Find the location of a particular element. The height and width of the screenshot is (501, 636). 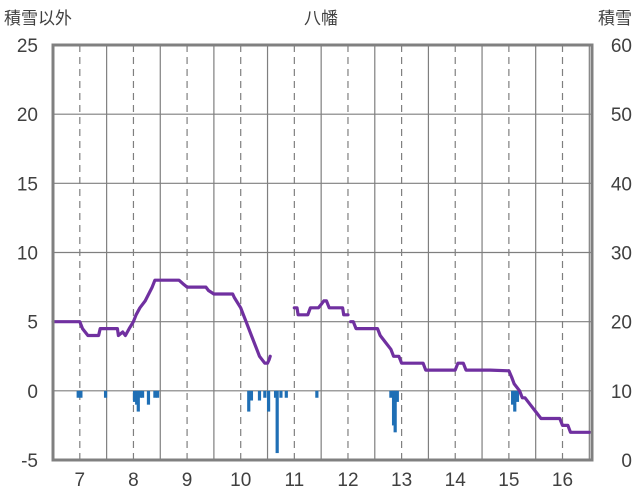

left-tick-label: 0 is located at coordinates (32, 392).